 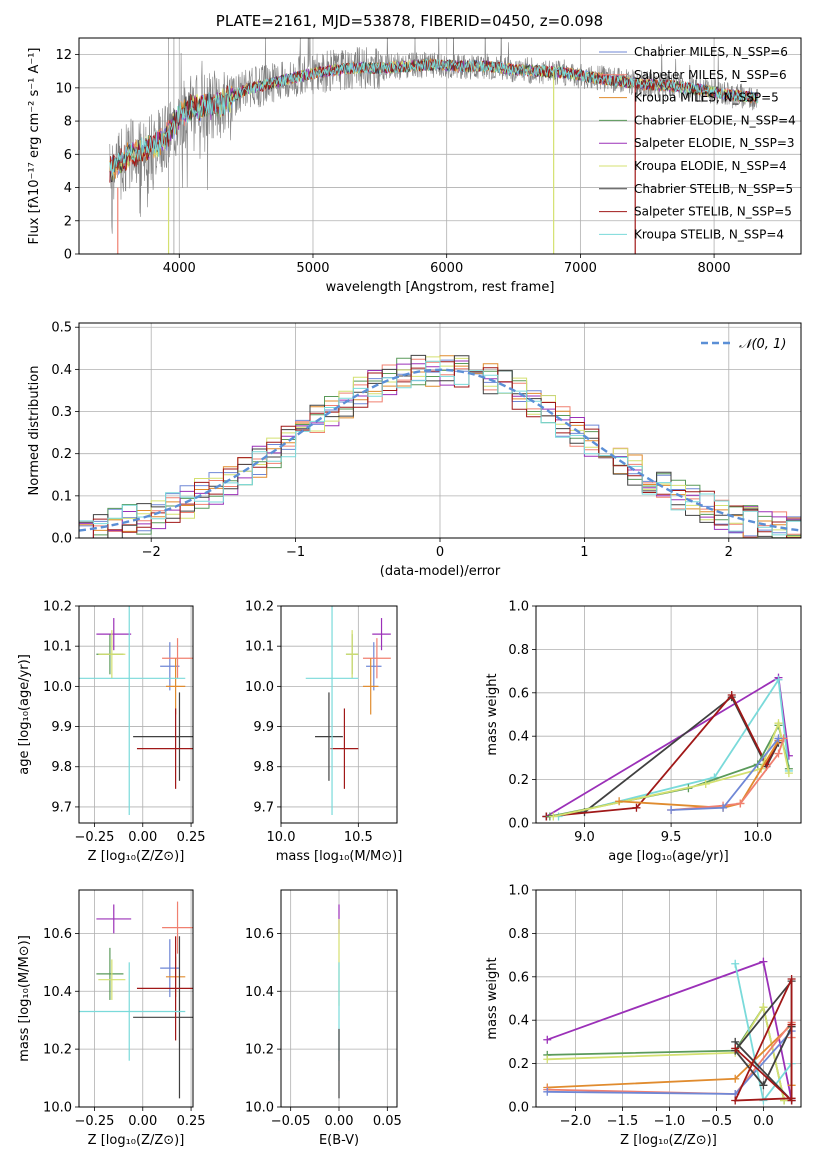 What do you see at coordinates (440, 450) in the screenshot?
I see `normal-curve` at bounding box center [440, 450].